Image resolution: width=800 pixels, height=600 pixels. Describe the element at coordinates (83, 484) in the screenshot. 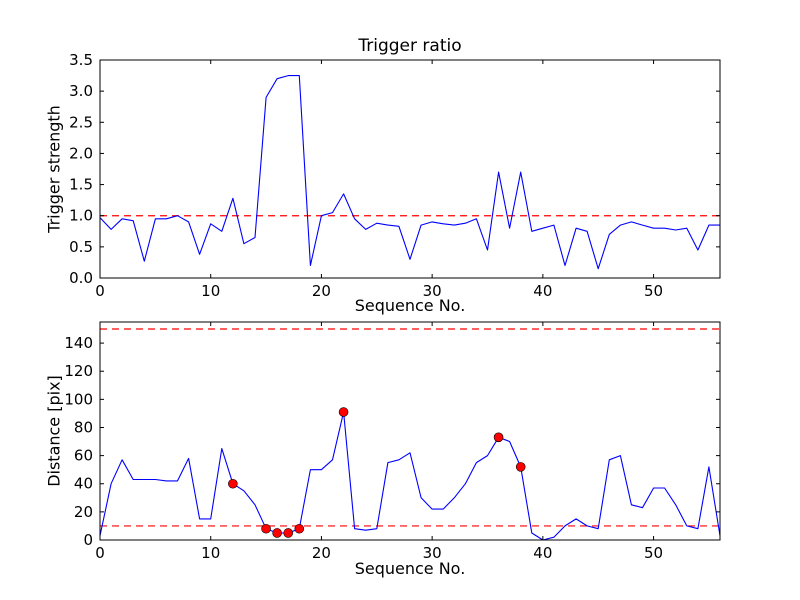

I see `y-tick-label: 40` at that location.